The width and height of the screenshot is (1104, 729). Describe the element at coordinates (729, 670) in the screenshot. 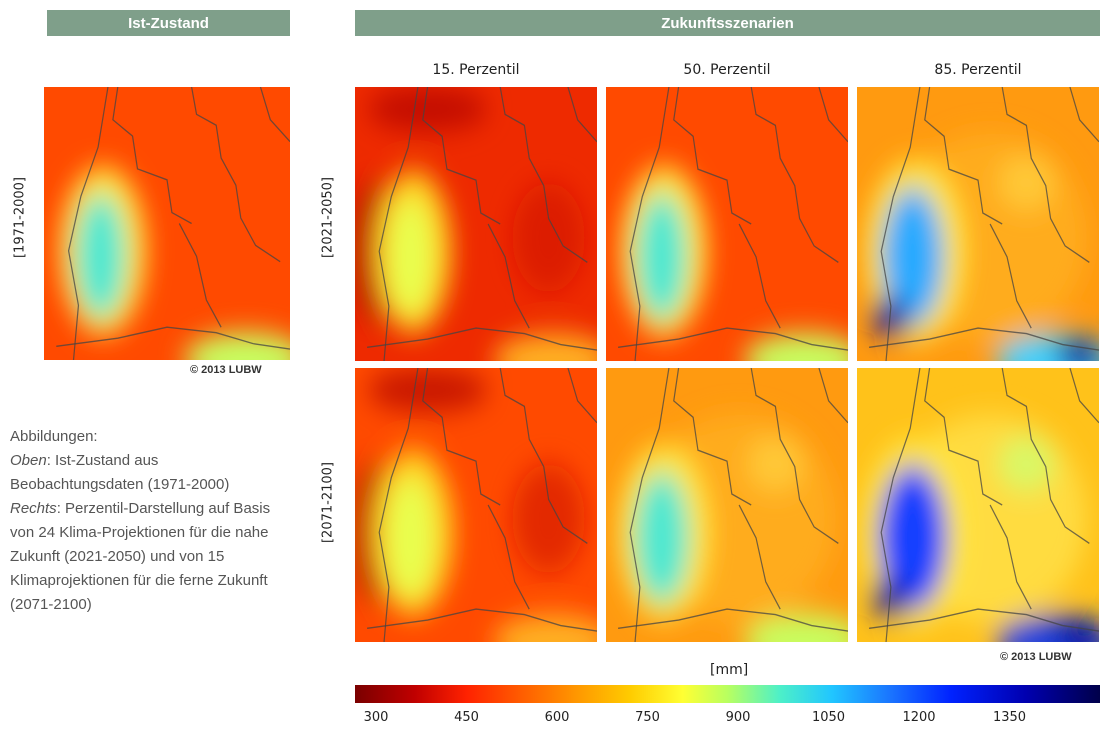

I see `colorbar-unit: [mm]` at that location.